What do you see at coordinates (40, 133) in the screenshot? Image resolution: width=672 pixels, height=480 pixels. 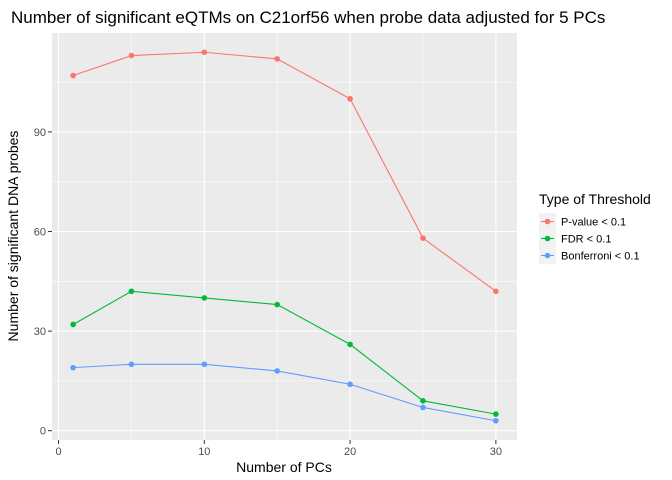 I see `y-tick-label: 90` at bounding box center [40, 133].